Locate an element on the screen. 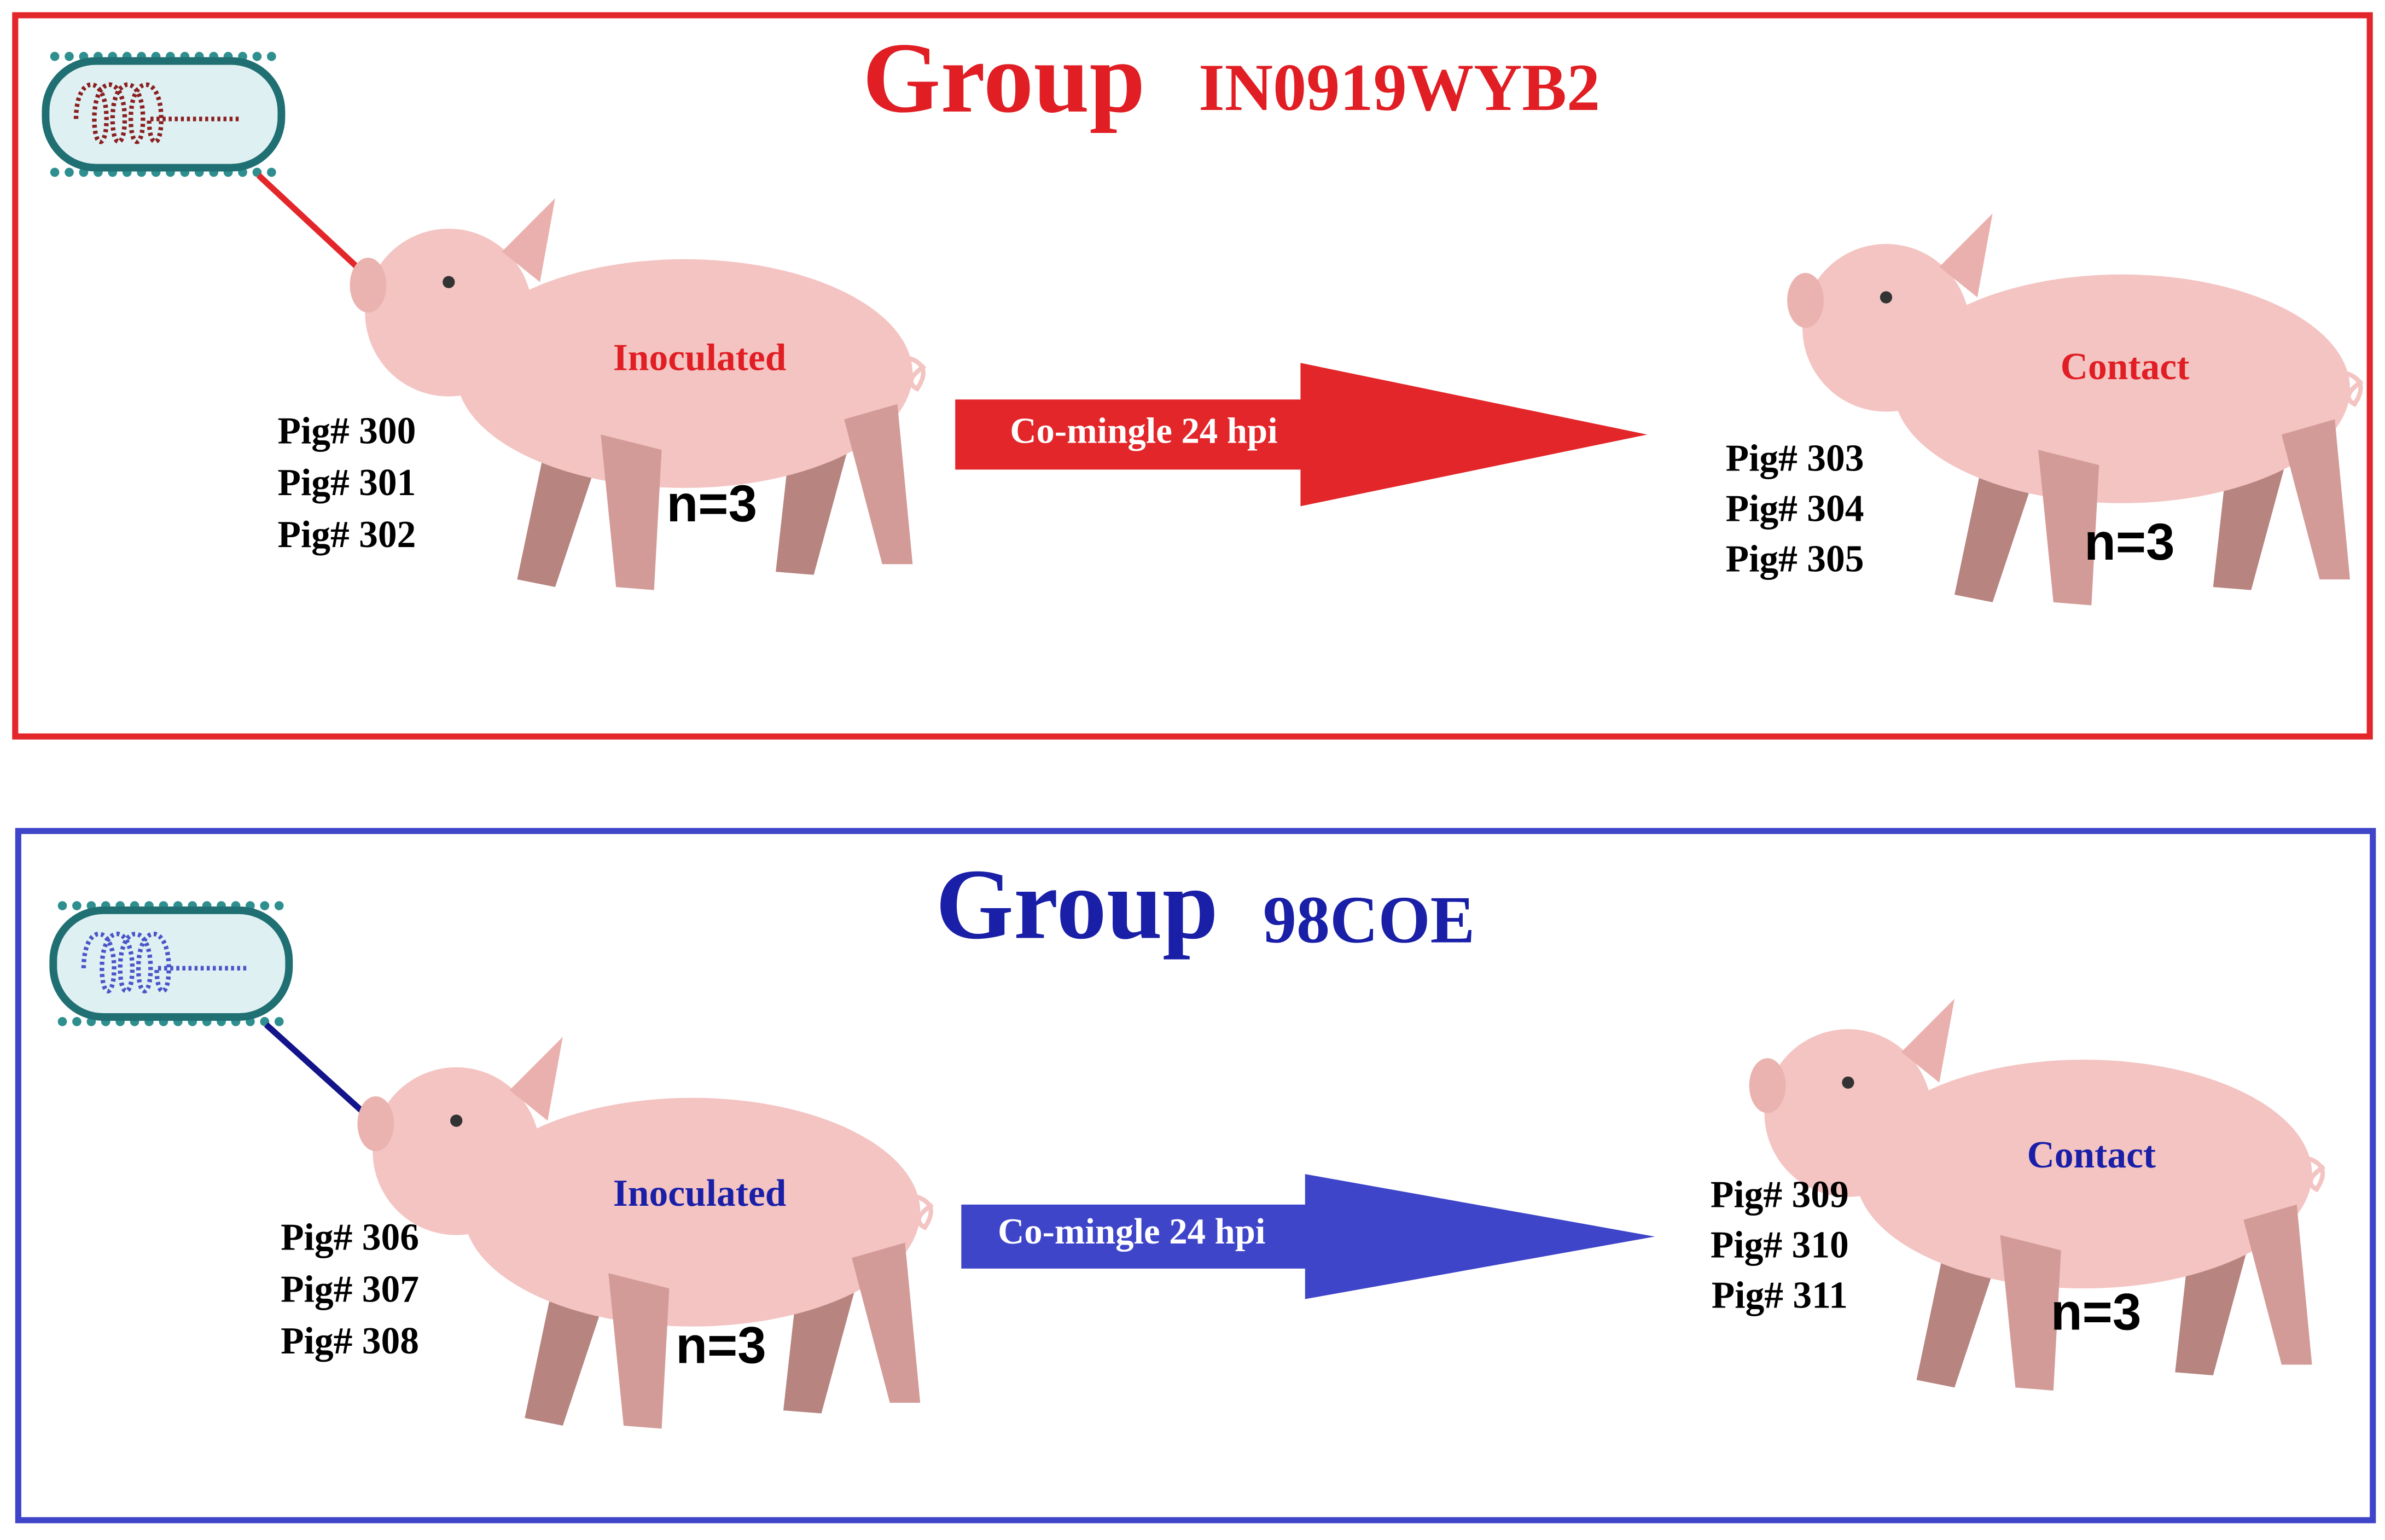 This screenshot has height=1540, width=2385. group-strain: 98COE is located at coordinates (1369, 920).